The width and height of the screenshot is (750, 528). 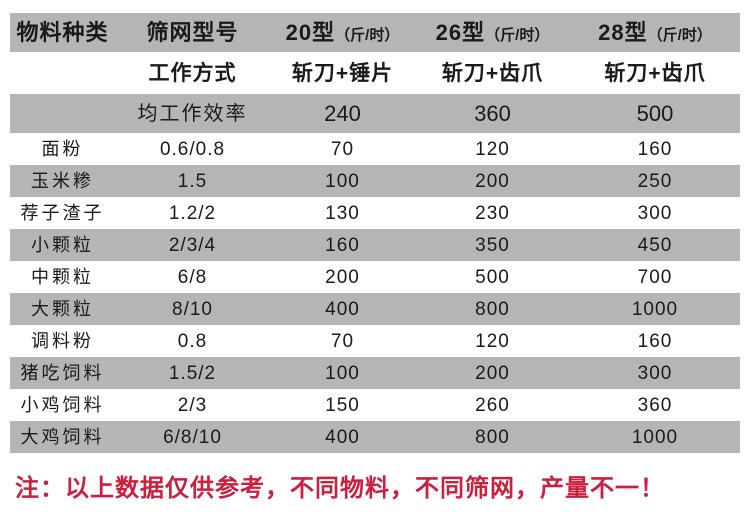 I want to click on header-model-26: 26型（斤/时）, so click(x=492, y=32).